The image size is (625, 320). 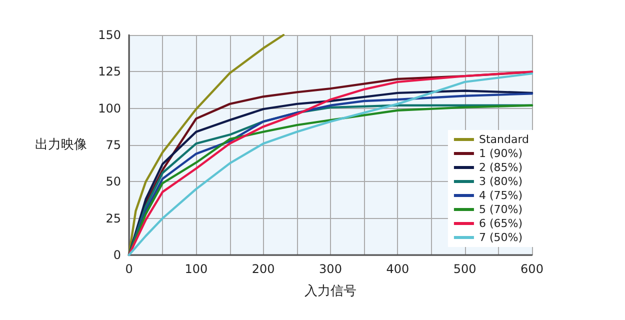 What do you see at coordinates (398, 269) in the screenshot?
I see `x-tick-label: 400` at bounding box center [398, 269].